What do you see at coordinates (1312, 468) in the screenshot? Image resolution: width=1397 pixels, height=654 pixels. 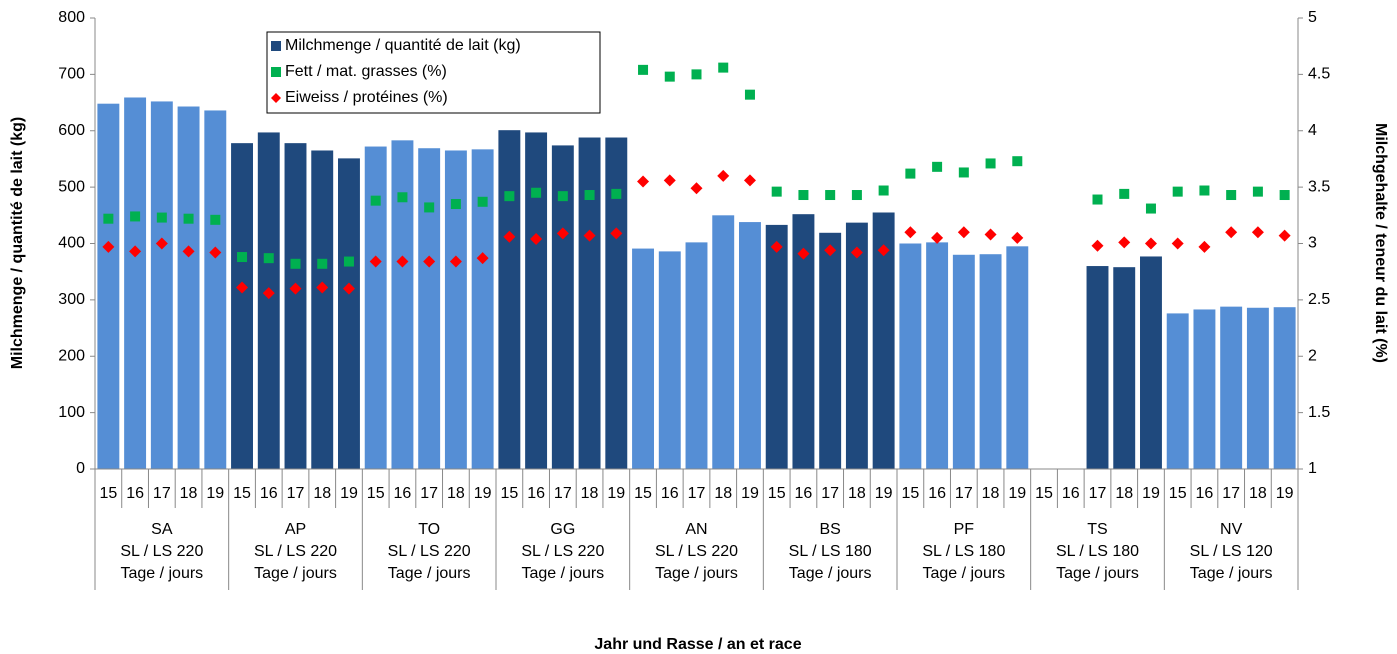 I see `y2-tick-label: 1` at bounding box center [1312, 468].